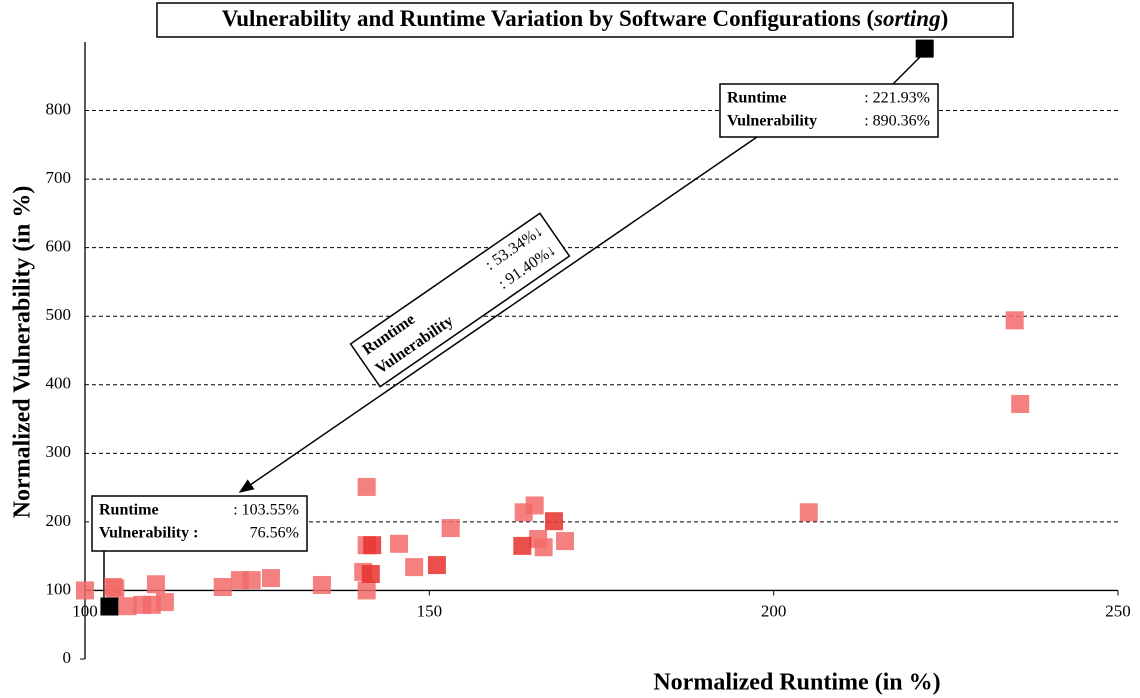  What do you see at coordinates (59, 451) in the screenshot?
I see `y-tick-label: 300` at bounding box center [59, 451].